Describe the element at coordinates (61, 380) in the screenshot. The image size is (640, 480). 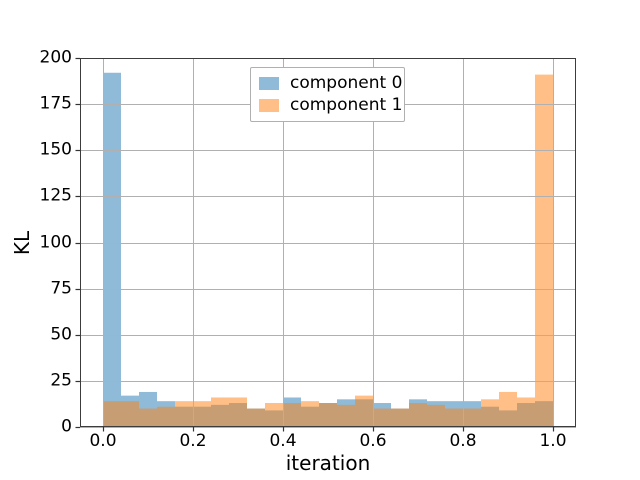
I see `y-tick-label: 25` at that location.